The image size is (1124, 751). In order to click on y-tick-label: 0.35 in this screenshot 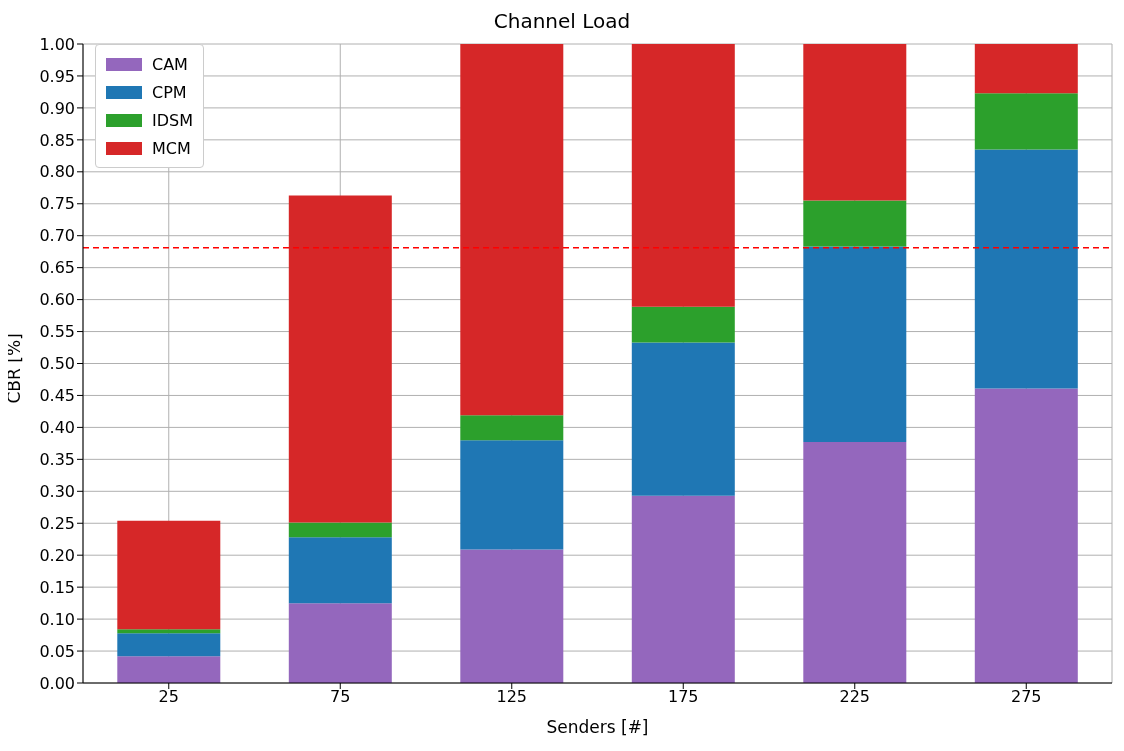, I will do `click(57, 460)`.